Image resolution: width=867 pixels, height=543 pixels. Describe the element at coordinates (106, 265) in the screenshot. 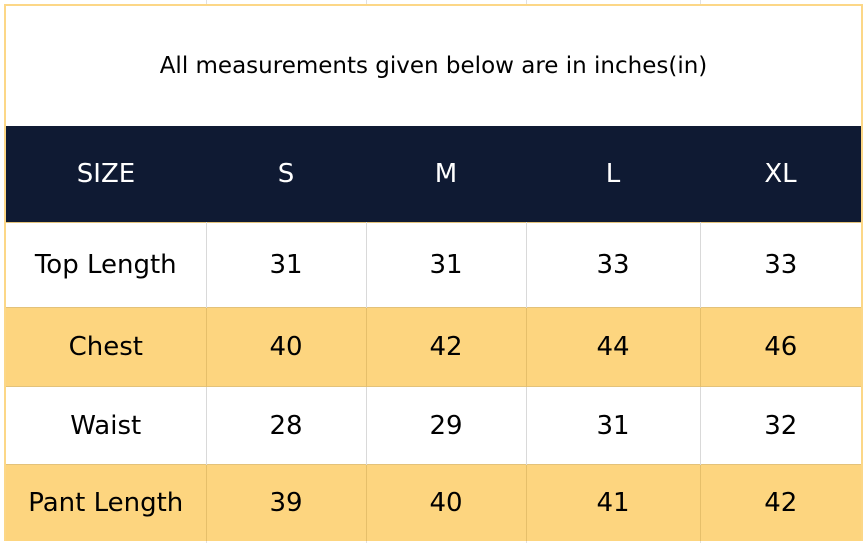

I see `row-label: Top Length` at that location.